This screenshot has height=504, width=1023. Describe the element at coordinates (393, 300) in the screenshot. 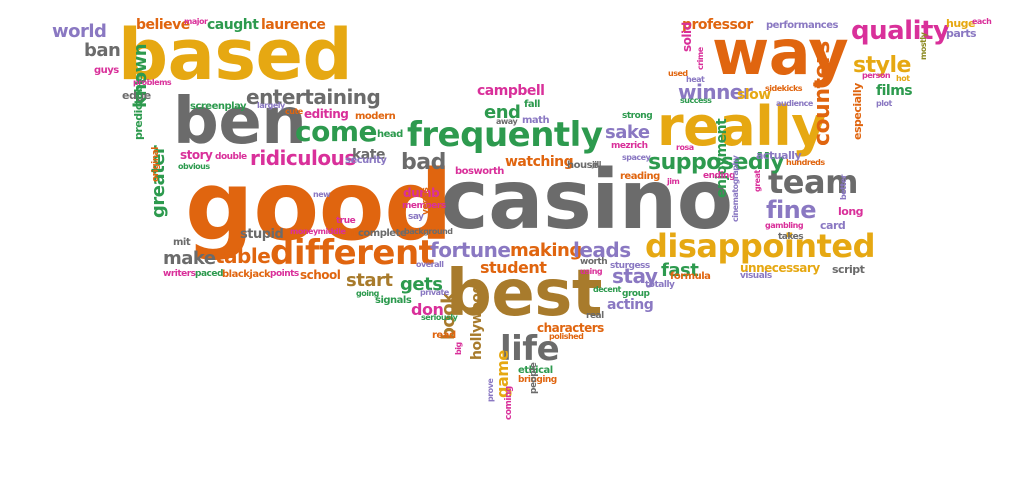

I see `word-signals: signals` at that location.